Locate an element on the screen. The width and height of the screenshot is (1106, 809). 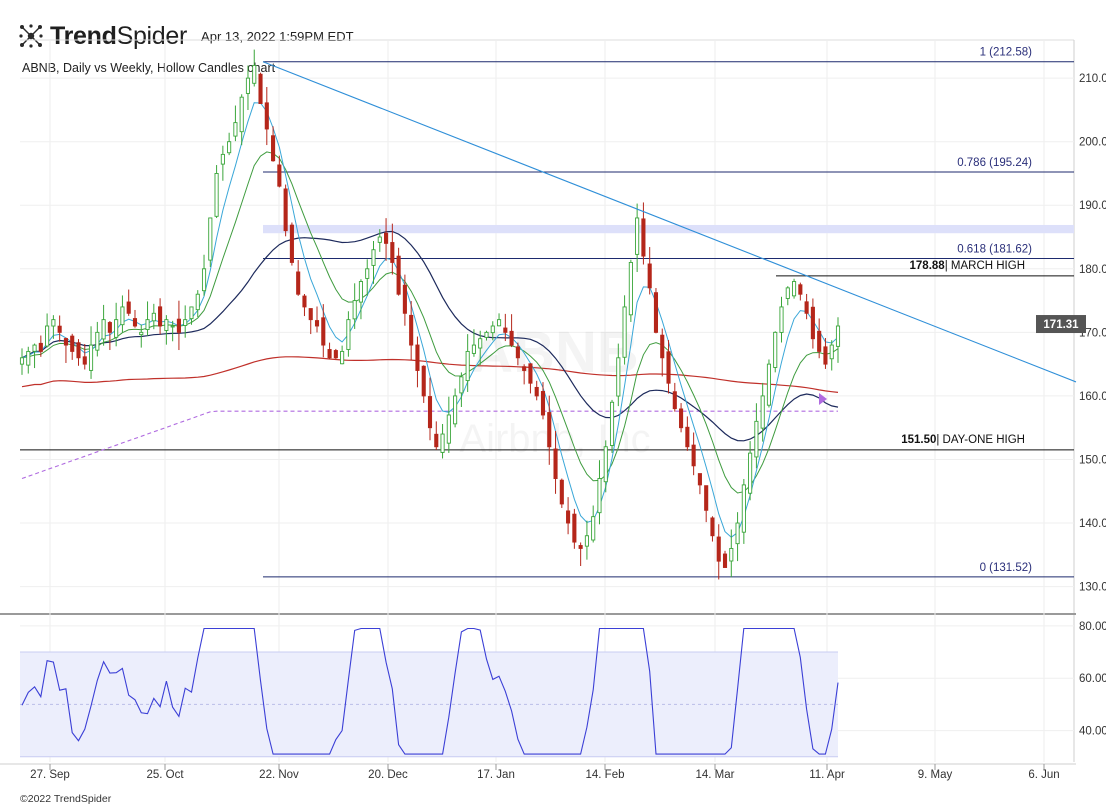
date-tick-label: 20. Dec is located at coordinates (388, 775).